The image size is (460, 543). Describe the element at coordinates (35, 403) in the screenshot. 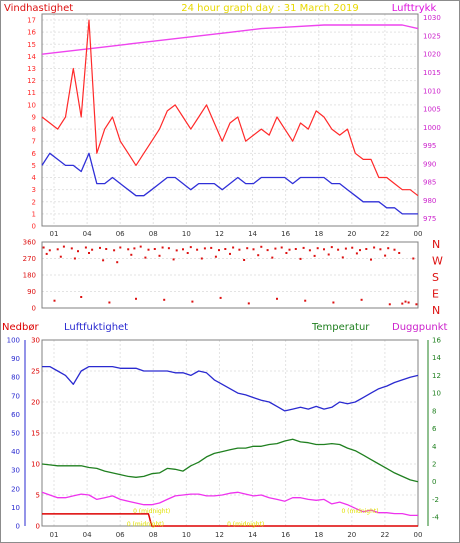

I see `humidity-y-tick-label: 20` at that location.